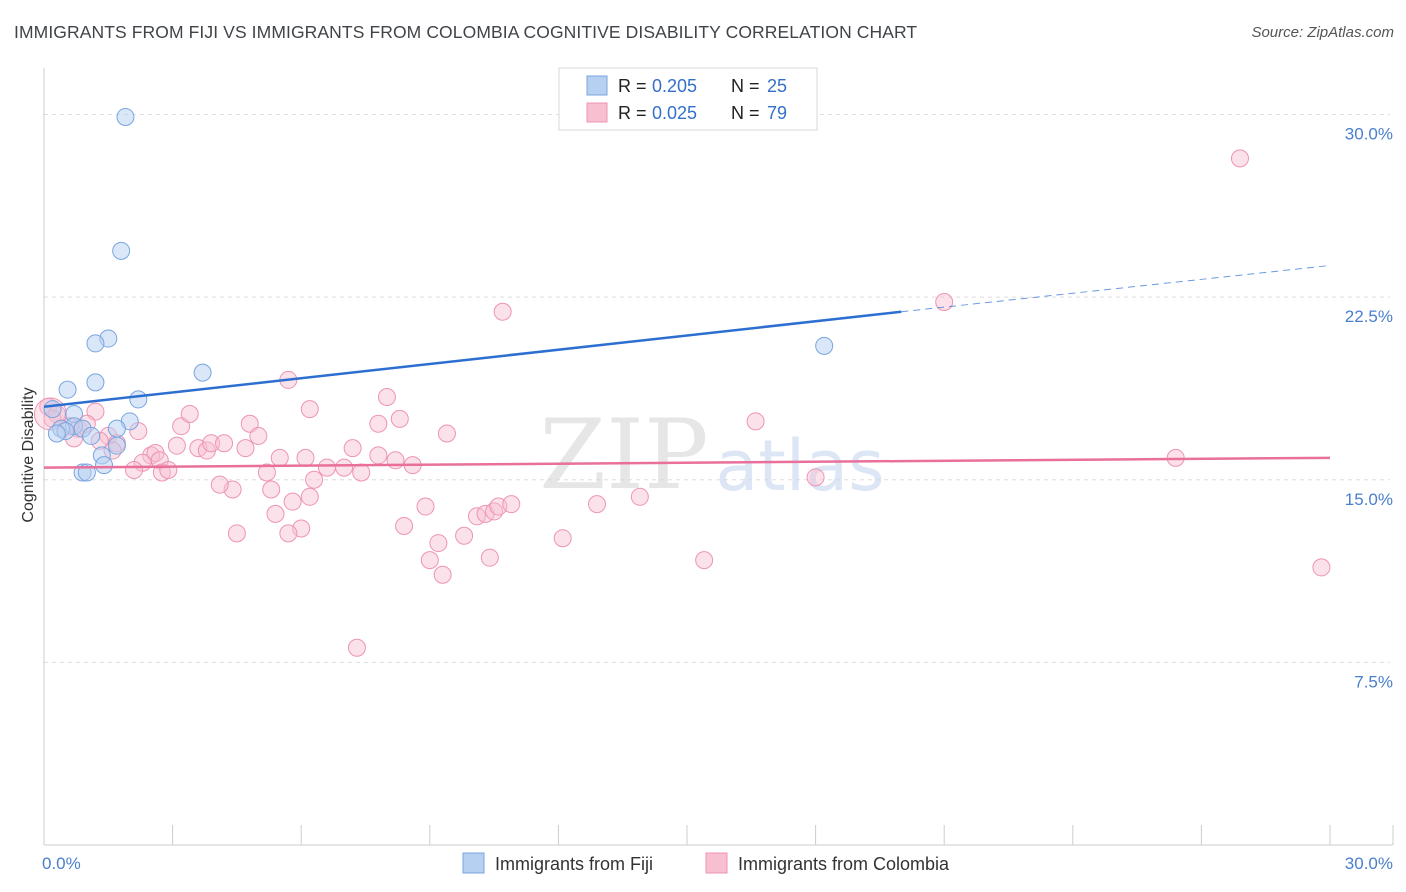 The width and height of the screenshot is (1406, 892). I want to click on legend-colombia-r-label: R =, so click(635, 113).